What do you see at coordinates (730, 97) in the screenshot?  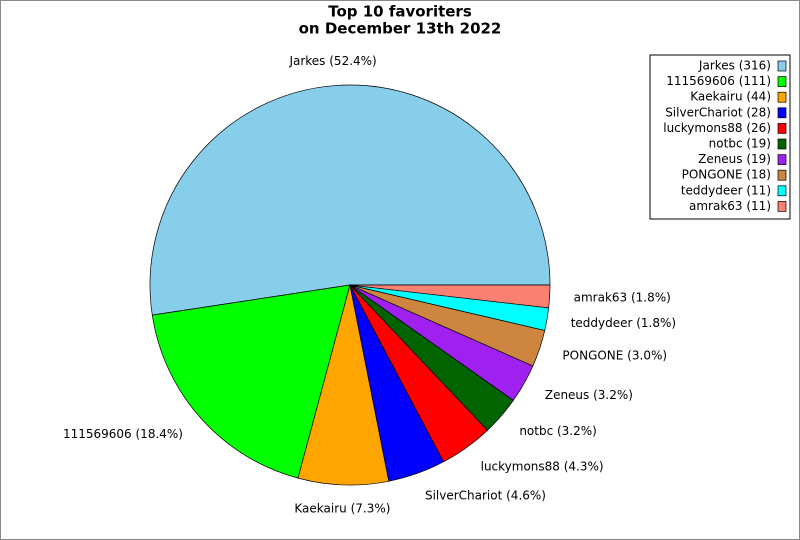 I see `legend-label: Kaekairu (44)` at bounding box center [730, 97].